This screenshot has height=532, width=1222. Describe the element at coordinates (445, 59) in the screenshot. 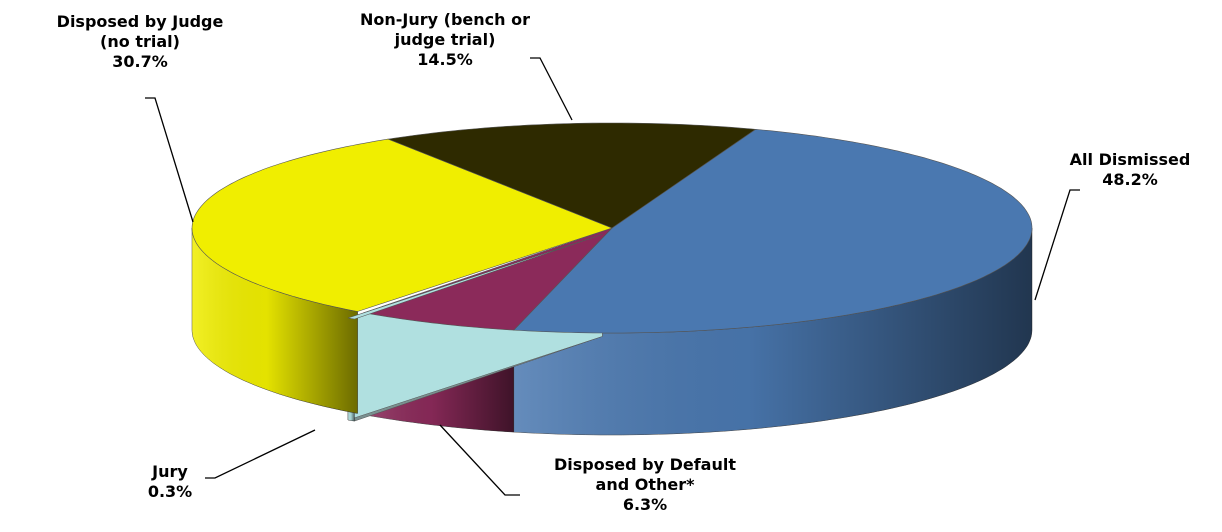

I see `slice-value: 14.5%` at that location.